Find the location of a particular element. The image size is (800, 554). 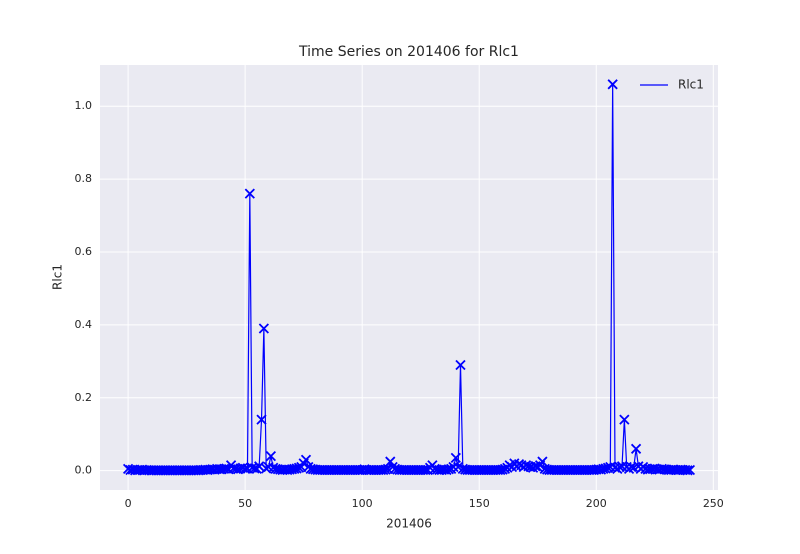

x-axis-label: 201406 is located at coordinates (409, 524).